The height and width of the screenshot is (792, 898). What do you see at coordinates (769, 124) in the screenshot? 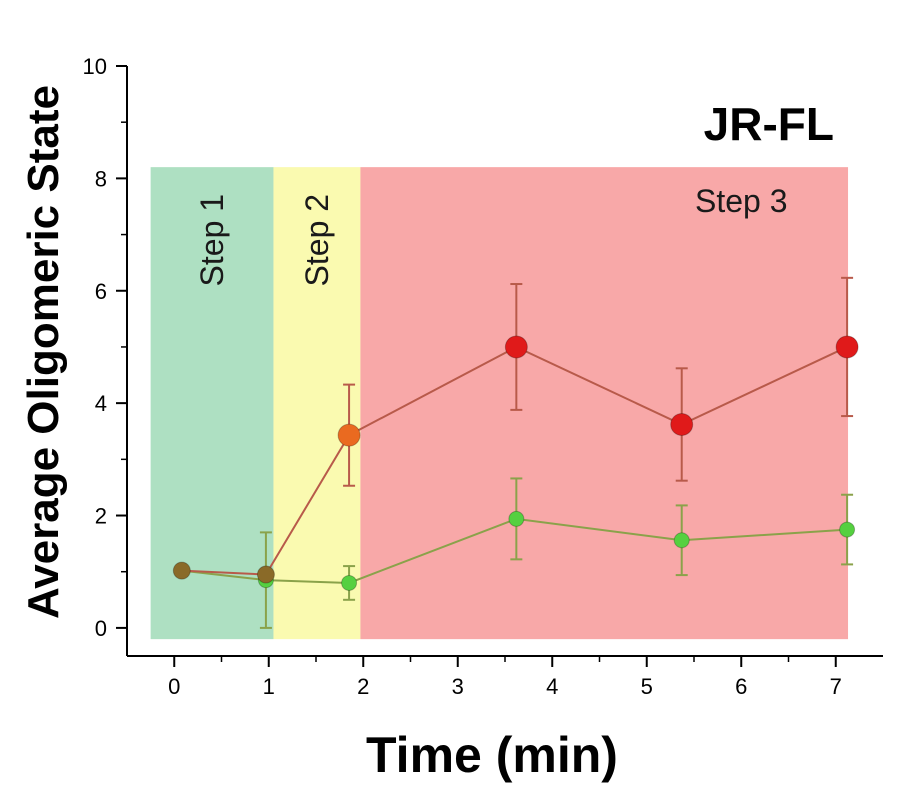
I see `chart-title: JR-FL` at bounding box center [769, 124].